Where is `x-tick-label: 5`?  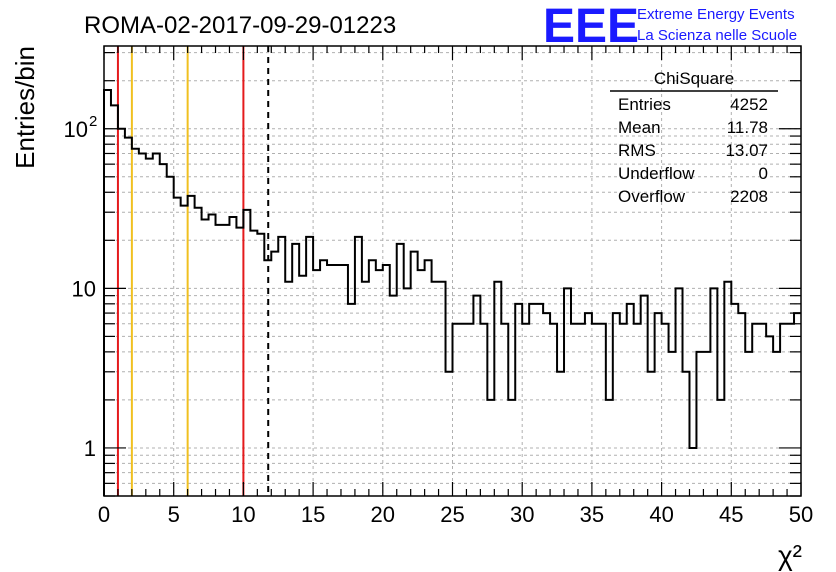
x-tick-label: 5 is located at coordinates (174, 514).